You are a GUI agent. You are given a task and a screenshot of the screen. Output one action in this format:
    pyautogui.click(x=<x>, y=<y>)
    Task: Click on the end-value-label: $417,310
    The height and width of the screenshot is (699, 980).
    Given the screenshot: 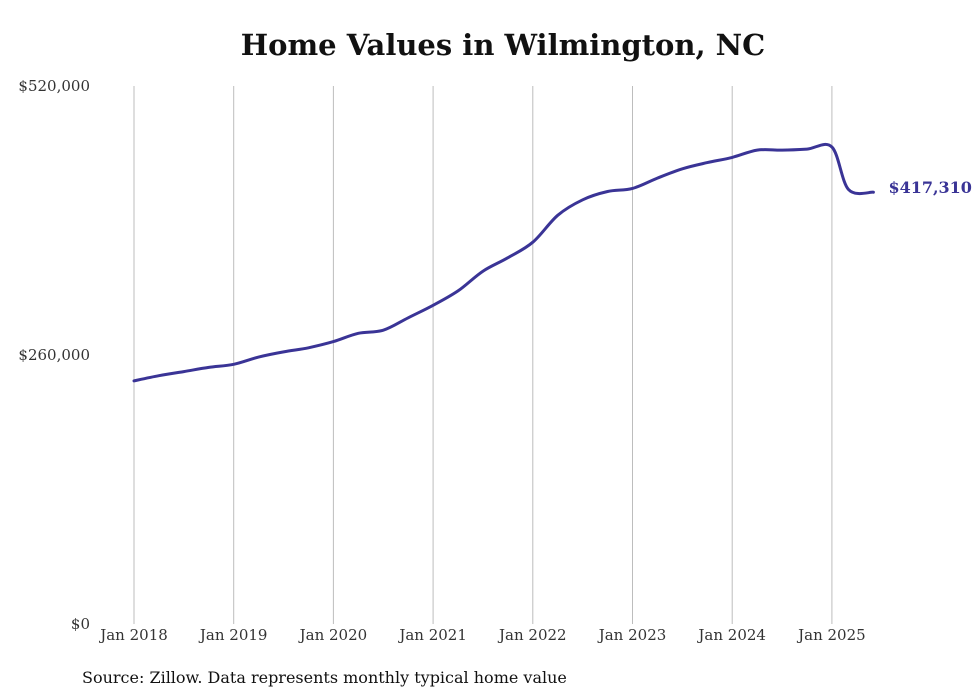 What is the action you would take?
    pyautogui.click(x=930, y=187)
    